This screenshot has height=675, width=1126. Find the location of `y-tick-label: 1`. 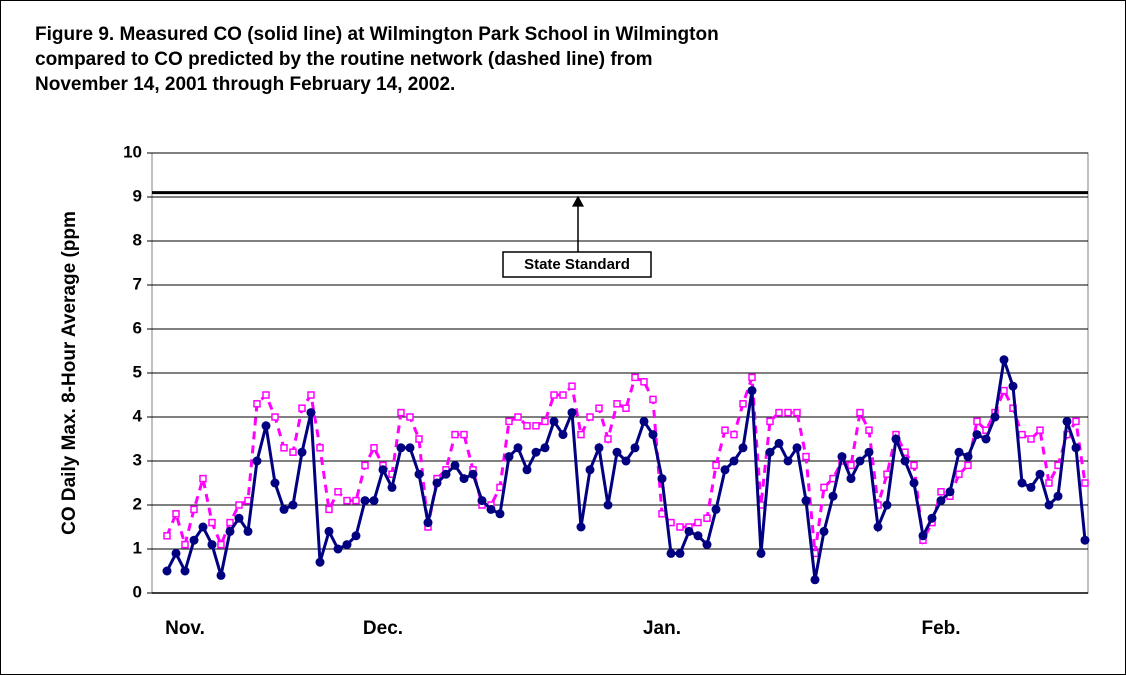

y-tick-label: 1 is located at coordinates (137, 547).